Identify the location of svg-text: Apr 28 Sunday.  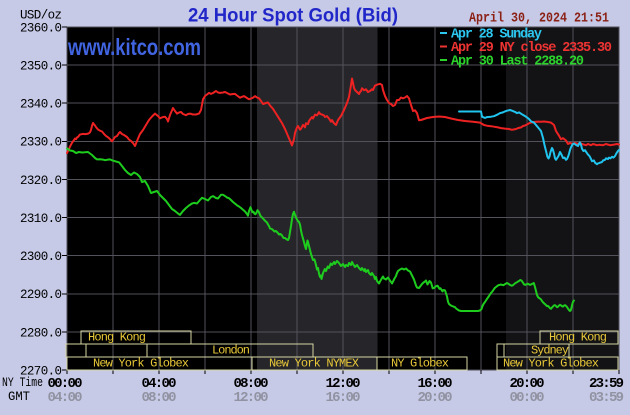
(496, 35).